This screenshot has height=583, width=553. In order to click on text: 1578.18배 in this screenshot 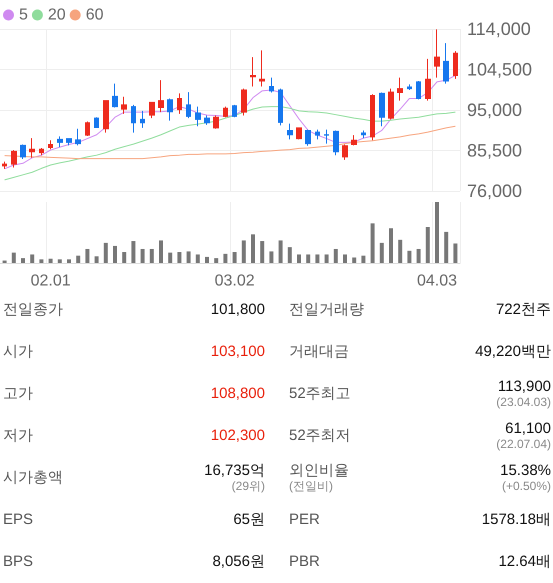, I will do `click(516, 519)`.